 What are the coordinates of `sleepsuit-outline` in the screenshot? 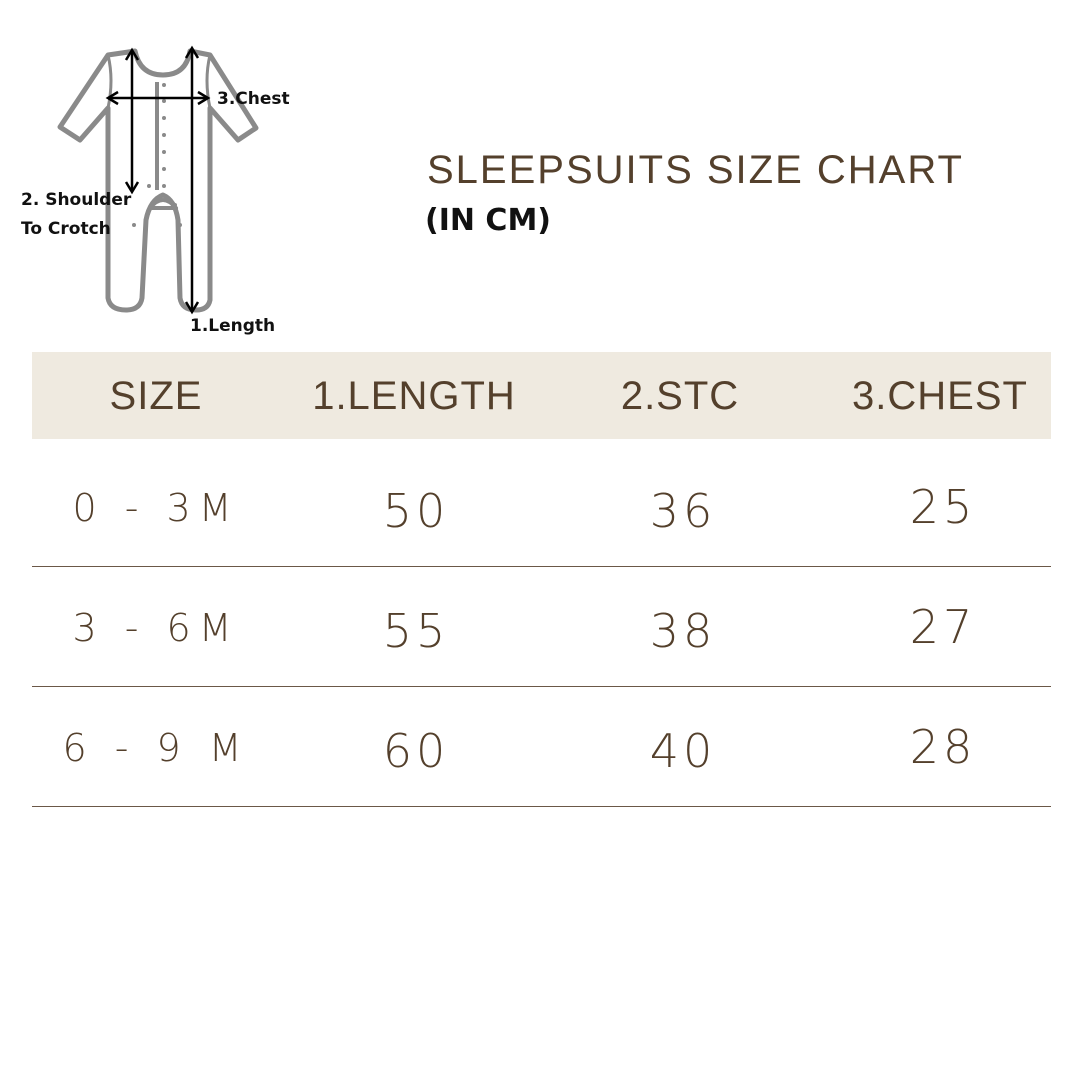 It's located at (158, 180).